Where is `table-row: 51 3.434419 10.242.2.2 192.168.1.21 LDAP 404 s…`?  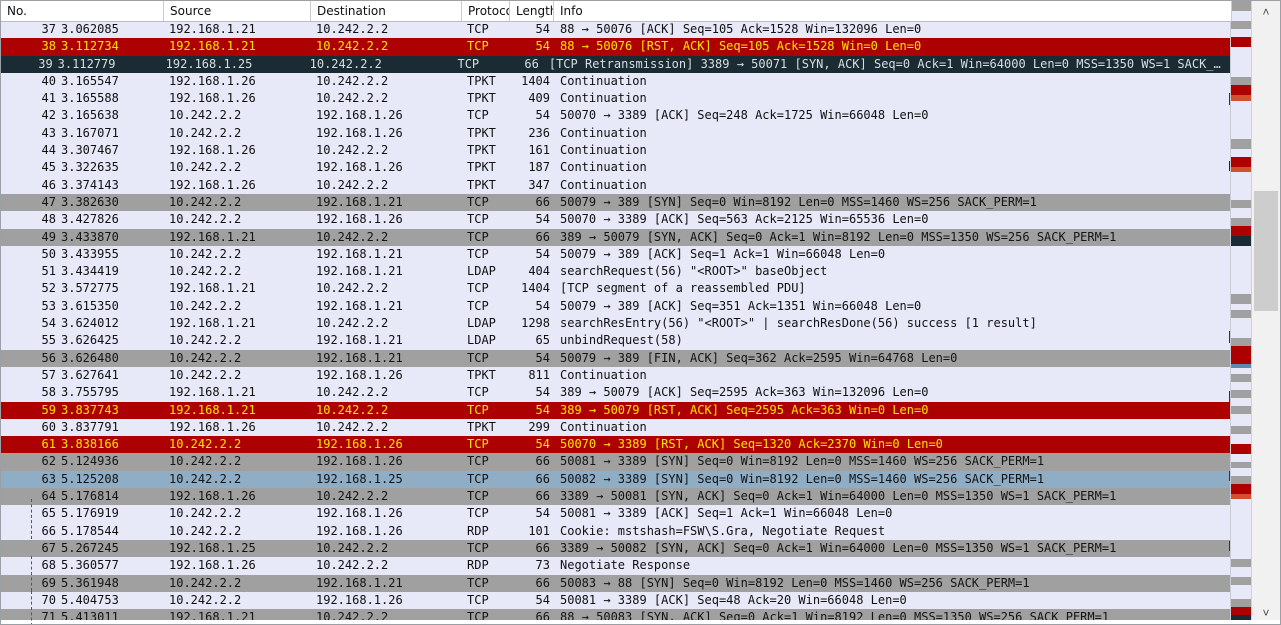 table-row: 51 3.434419 10.242.2.2 192.168.1.21 LDAP 404 s… is located at coordinates (616, 272).